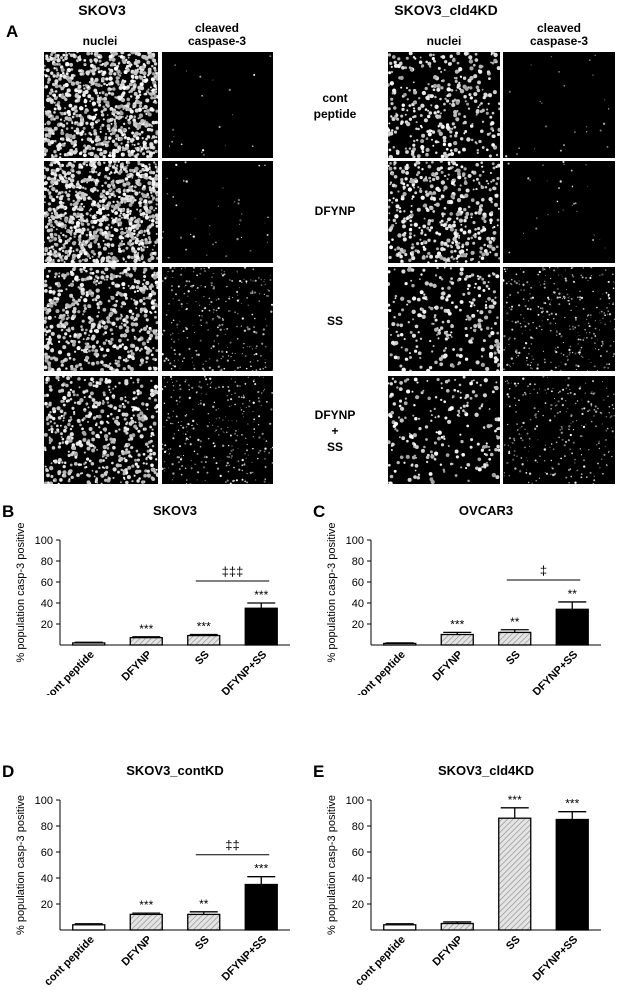  Describe the element at coordinates (335, 106) in the screenshot. I see `row-label-cont-peptide: cont peptide` at that location.